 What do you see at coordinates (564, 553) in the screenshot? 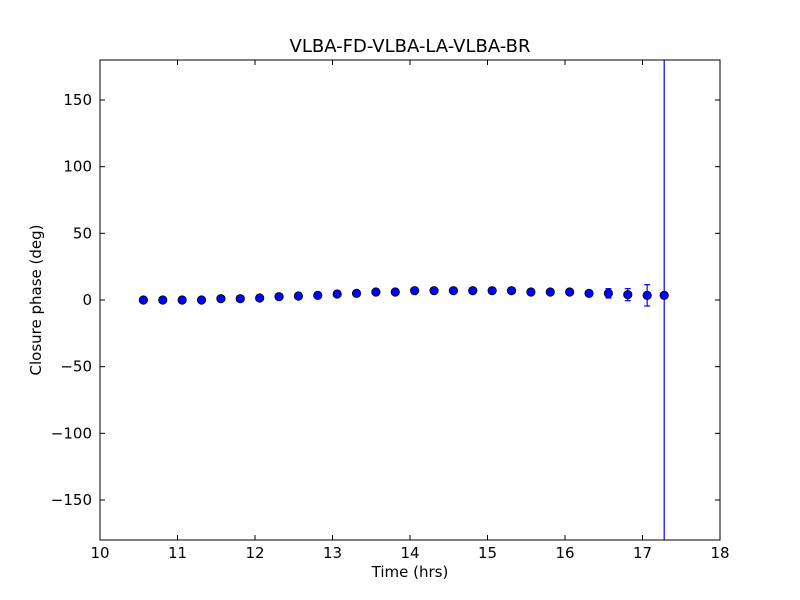
I see `x-tick-label: 16` at bounding box center [564, 553].